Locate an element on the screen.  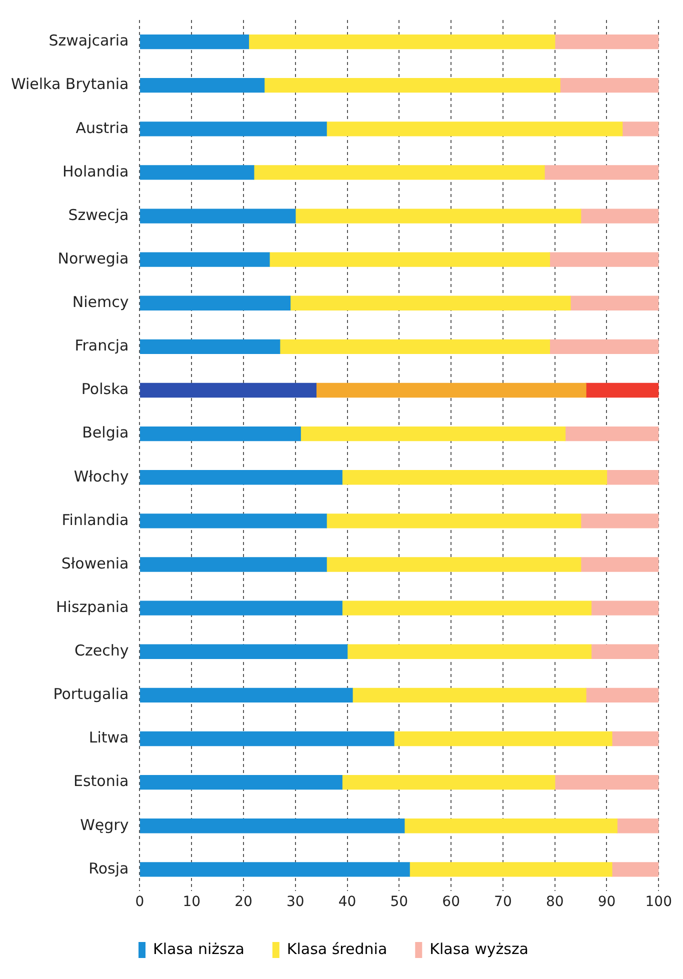
x-tick-label: 90 is located at coordinates (607, 902).